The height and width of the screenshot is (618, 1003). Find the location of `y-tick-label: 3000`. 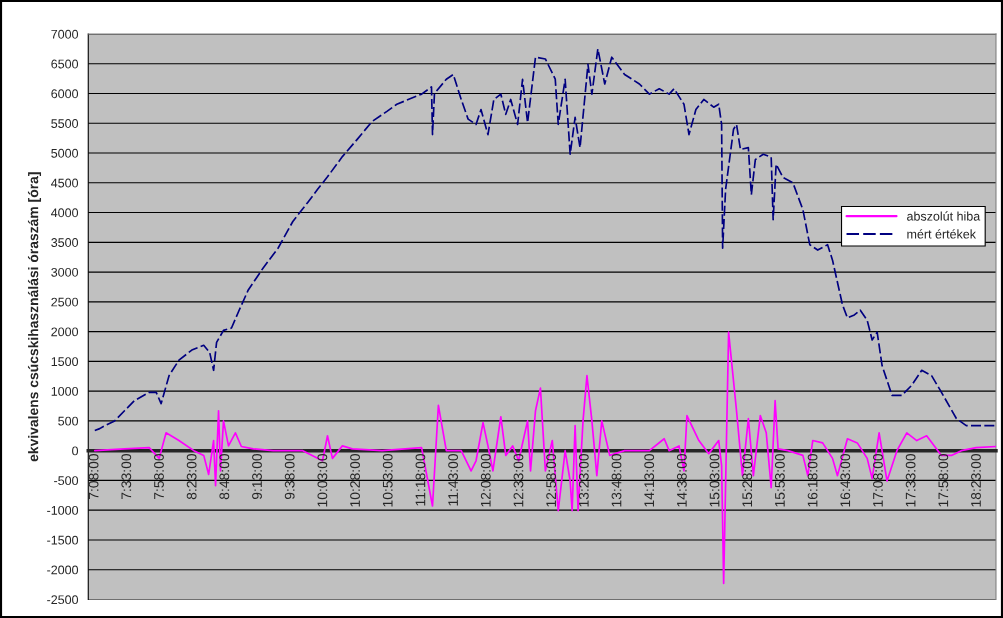

y-tick-label: 3000 is located at coordinates (65, 272).